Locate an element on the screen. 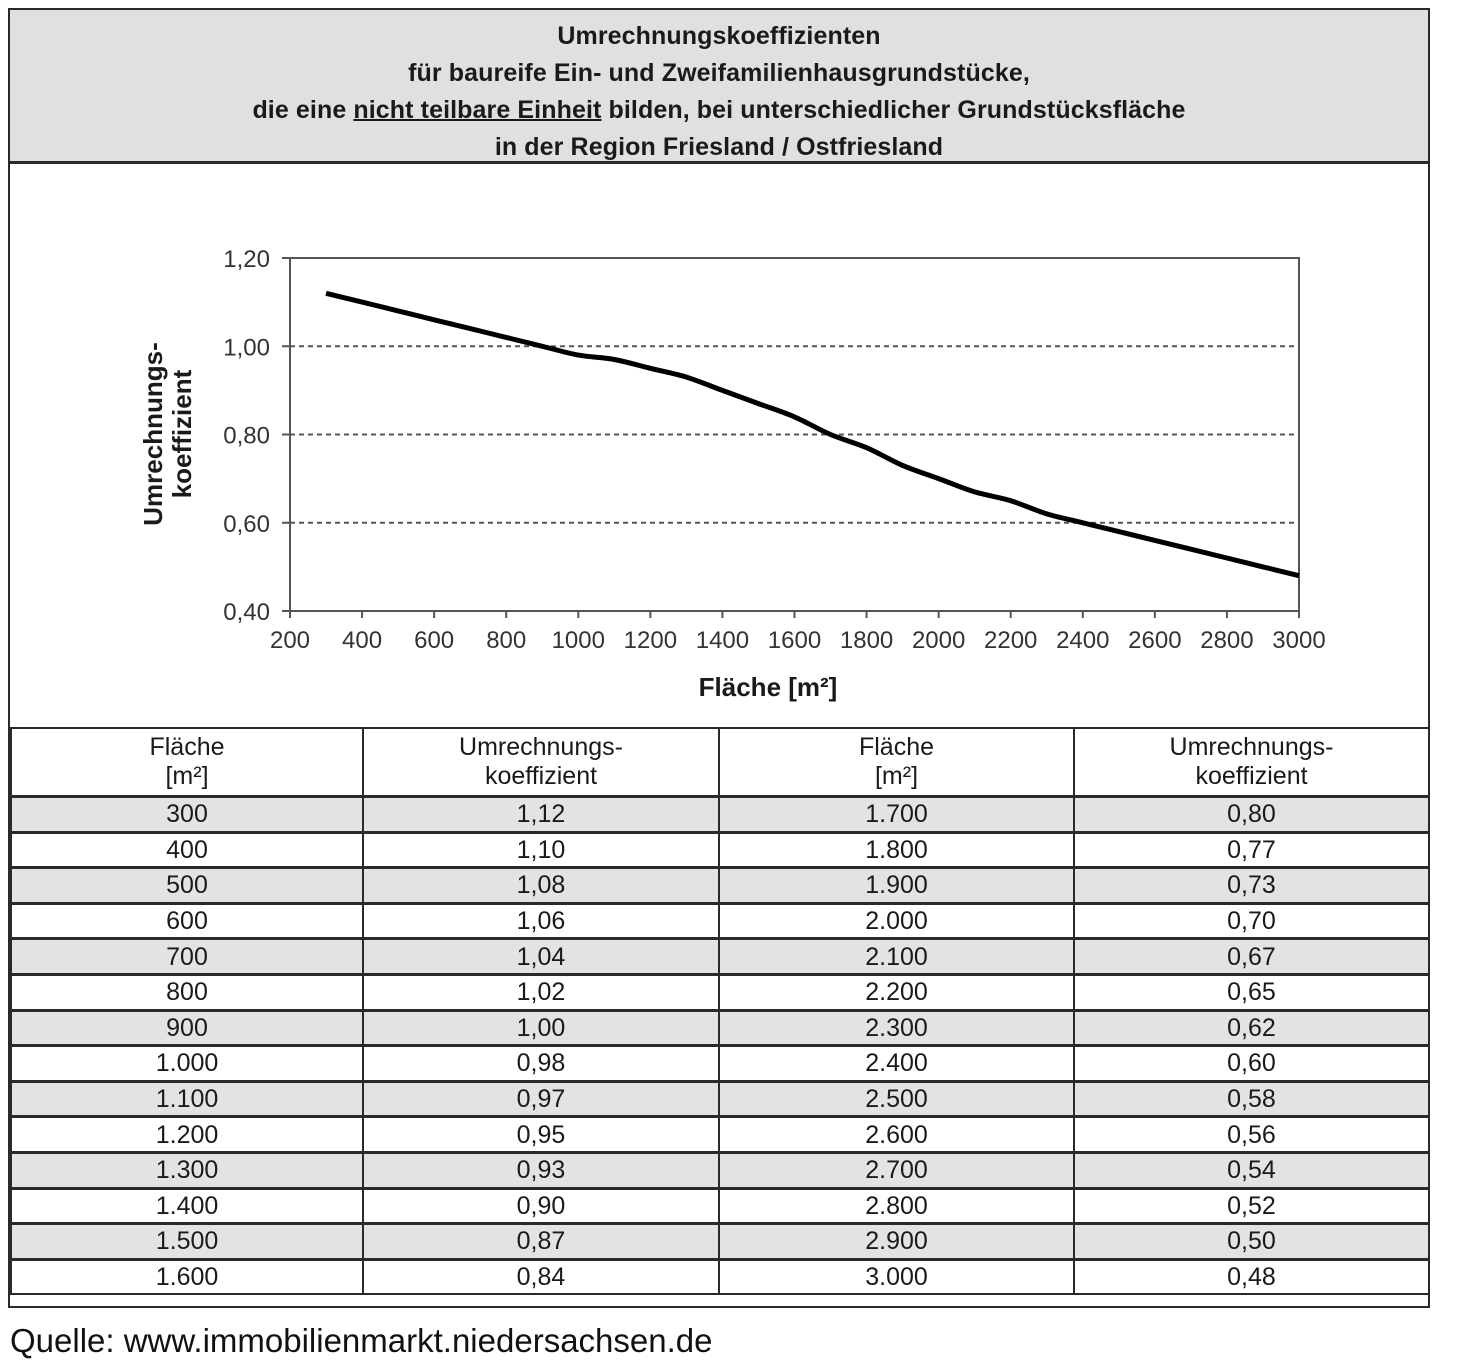 The width and height of the screenshot is (1462, 1366). gridlines is located at coordinates (794, 434).